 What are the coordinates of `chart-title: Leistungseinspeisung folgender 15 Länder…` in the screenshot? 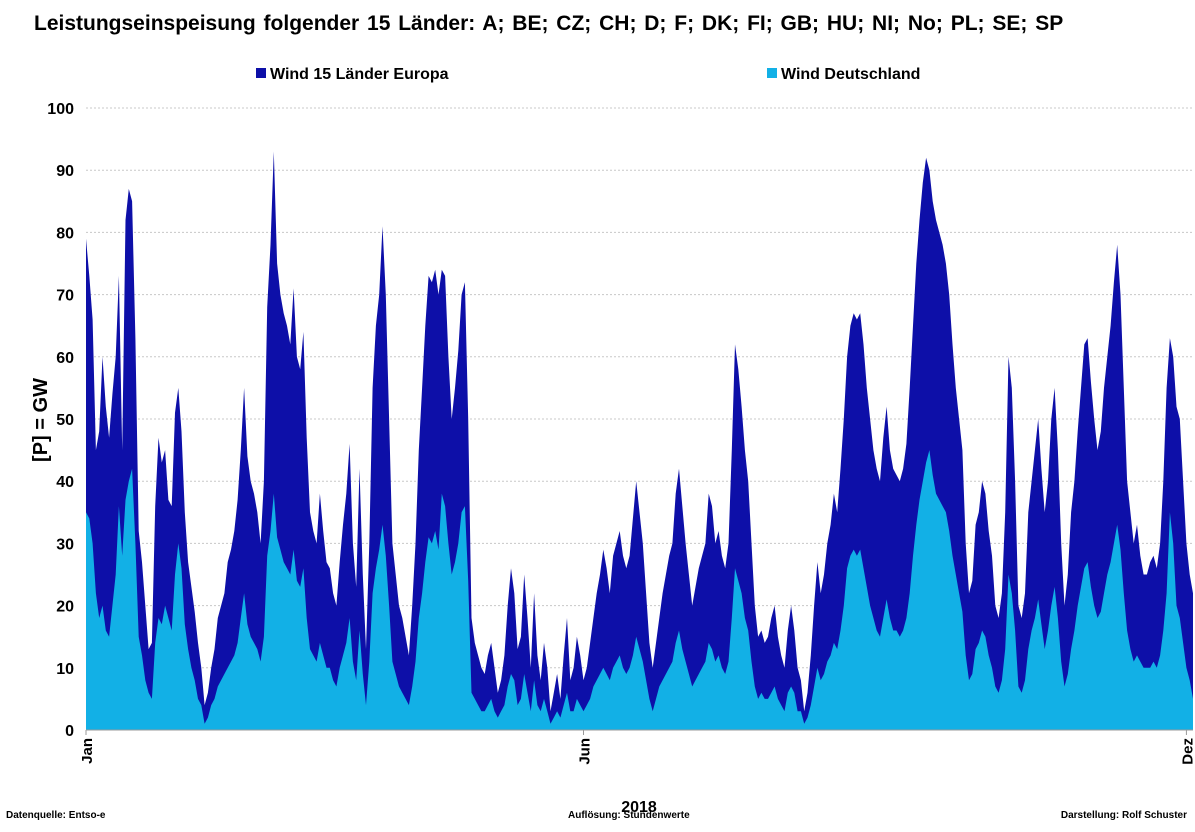 It's located at (549, 23).